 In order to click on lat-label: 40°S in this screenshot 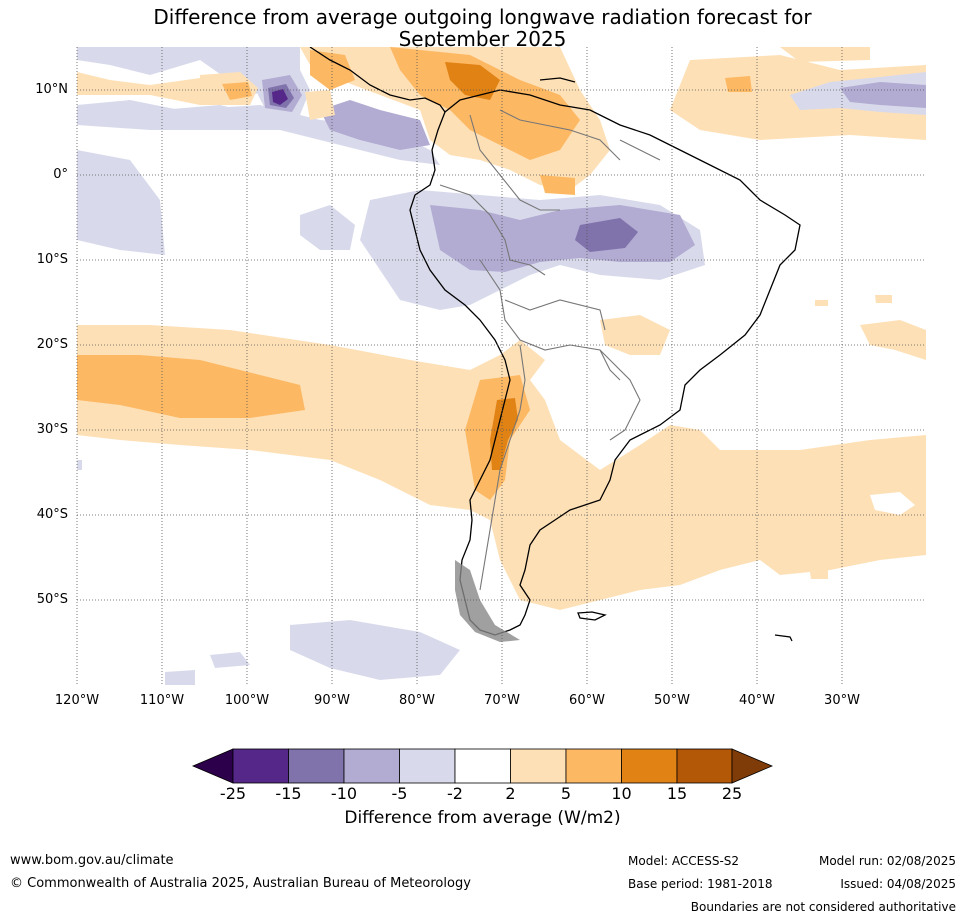, I will do `click(52, 514)`.